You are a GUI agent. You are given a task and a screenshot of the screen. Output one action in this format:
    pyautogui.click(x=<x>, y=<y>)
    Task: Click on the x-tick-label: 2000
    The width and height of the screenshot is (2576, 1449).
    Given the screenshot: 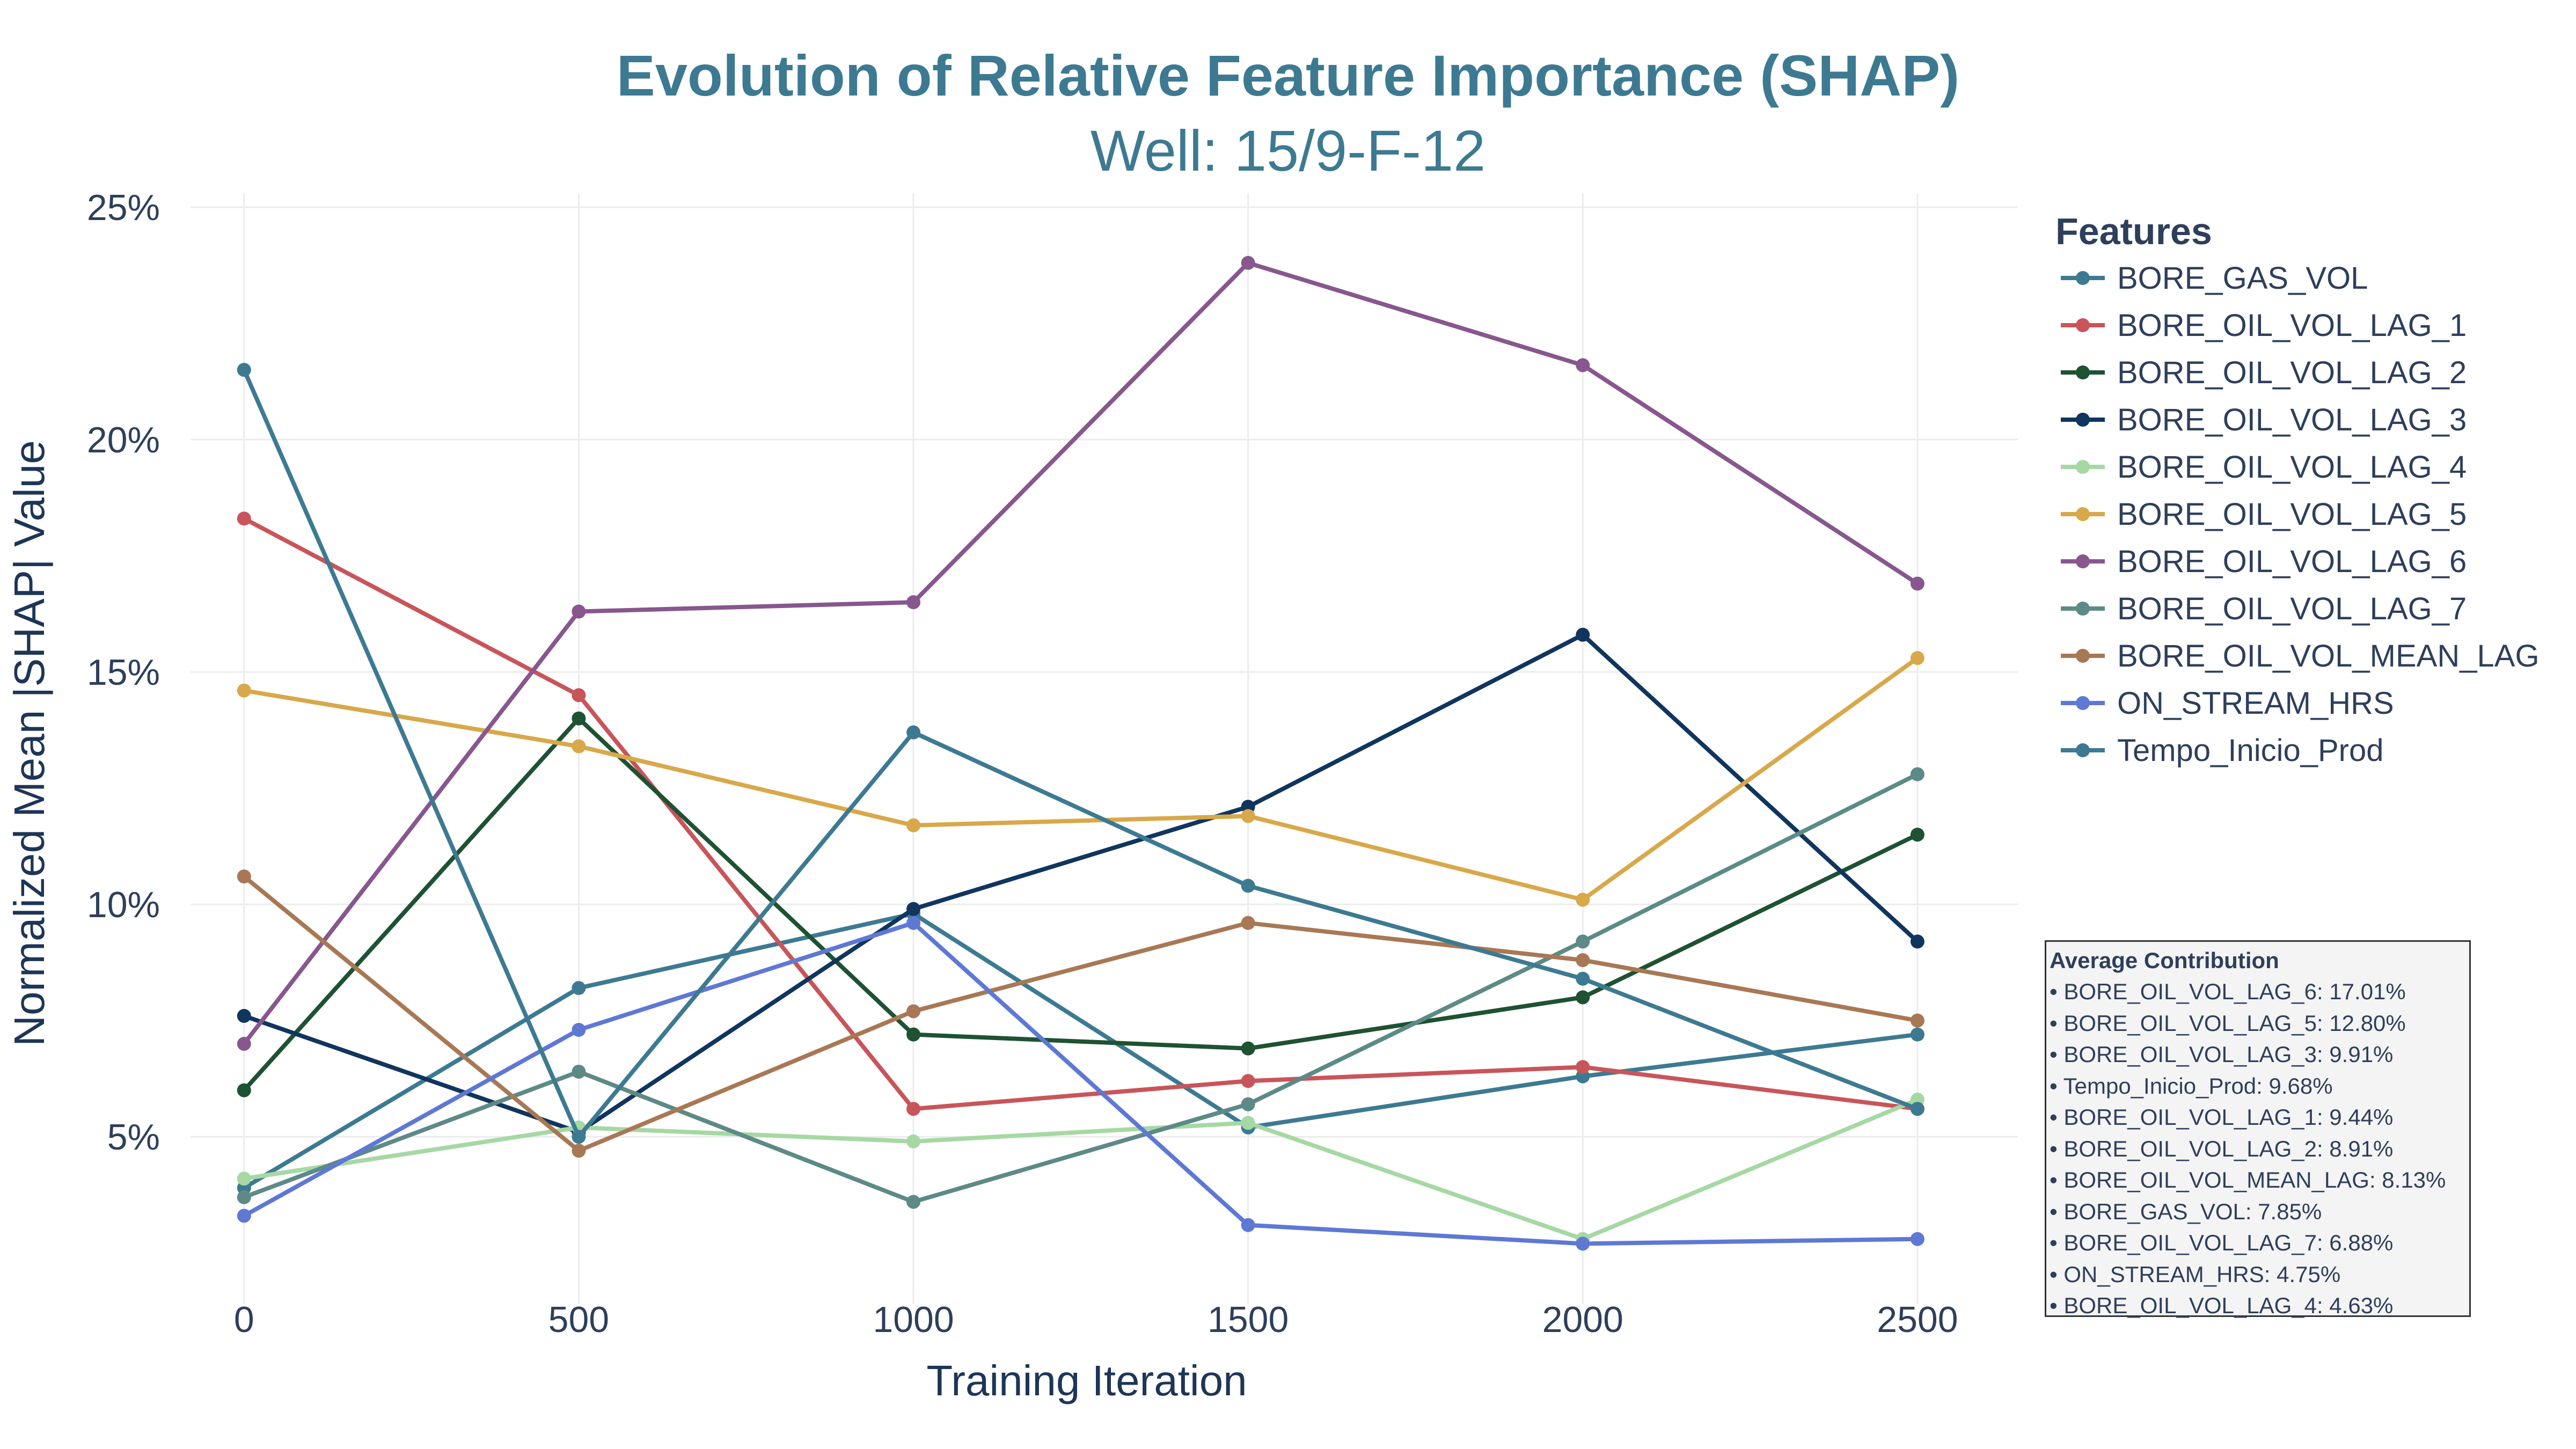 What is the action you would take?
    pyautogui.click(x=1582, y=1319)
    